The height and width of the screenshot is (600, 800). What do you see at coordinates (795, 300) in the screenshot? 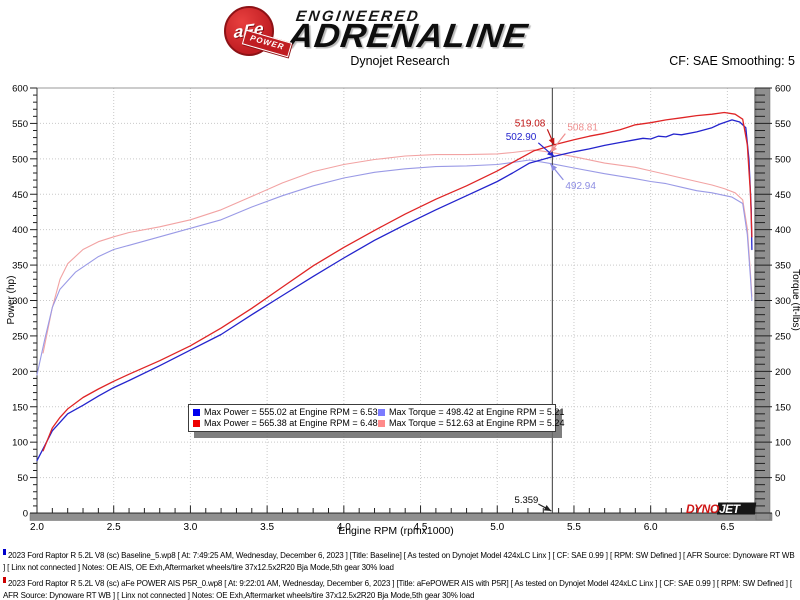
I see `svg-text: Torque (ft-lbs)` at bounding box center [795, 300].